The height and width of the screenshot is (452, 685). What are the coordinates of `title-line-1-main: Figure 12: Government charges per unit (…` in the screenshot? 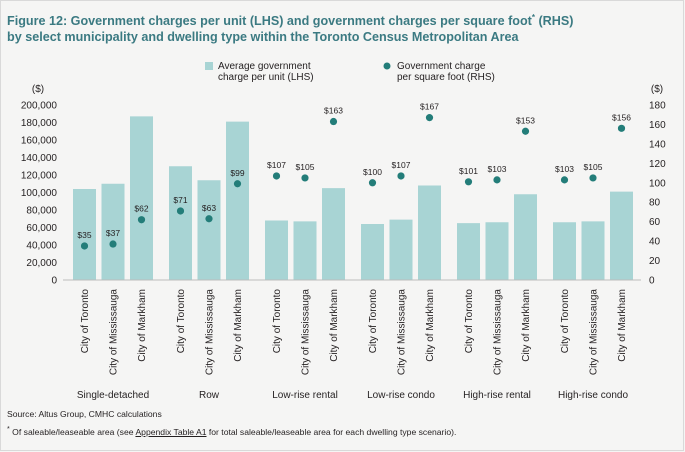 It's located at (269, 21).